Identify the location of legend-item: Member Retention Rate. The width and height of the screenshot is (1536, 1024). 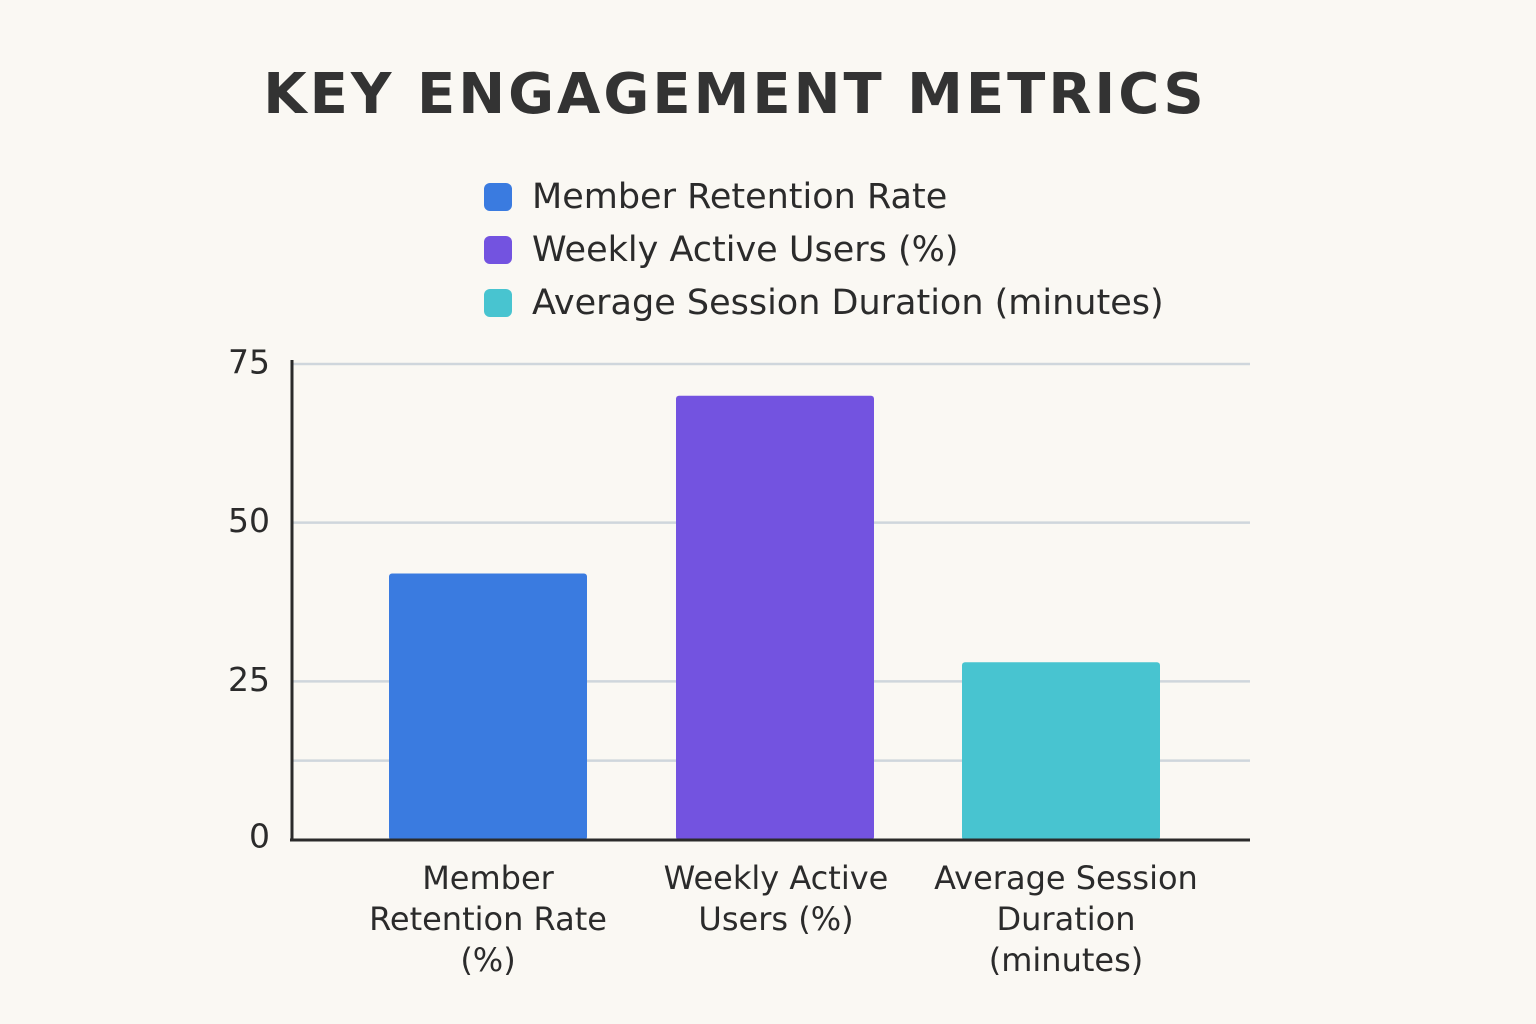
(824, 196).